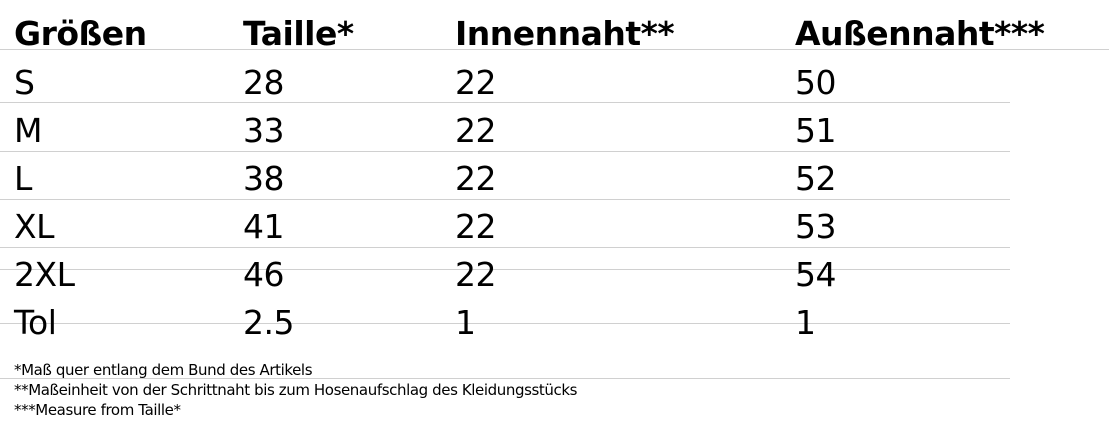 The height and width of the screenshot is (431, 1109). I want to click on column-header: Außennaht***, so click(920, 33).